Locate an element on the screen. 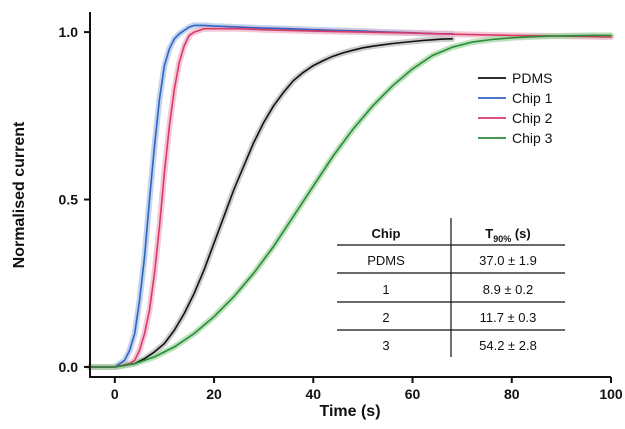 Image resolution: width=625 pixels, height=429 pixels. t90-symbol: T is located at coordinates (489, 233).